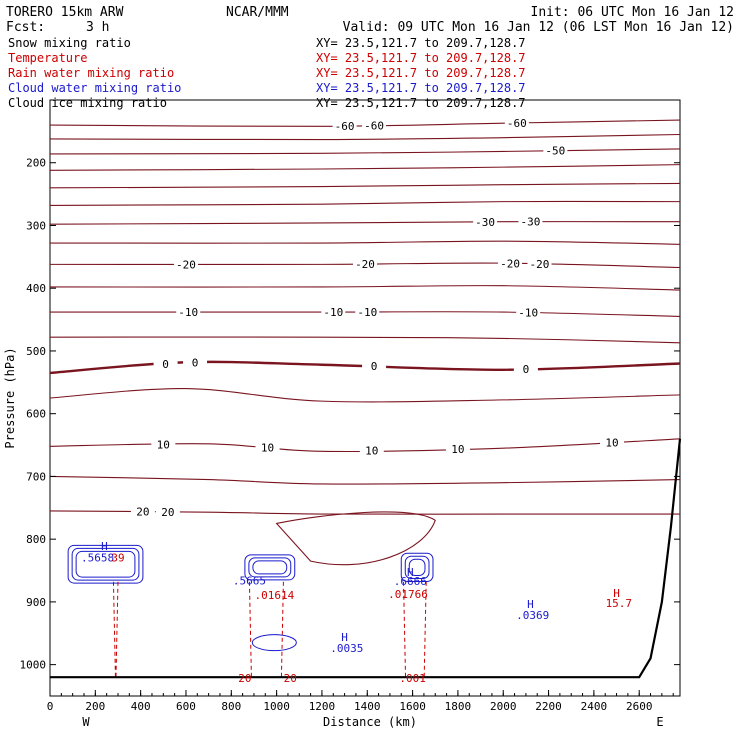 The height and width of the screenshot is (740, 740). I want to click on isotherm-label--60-0: -60, so click(345, 126).